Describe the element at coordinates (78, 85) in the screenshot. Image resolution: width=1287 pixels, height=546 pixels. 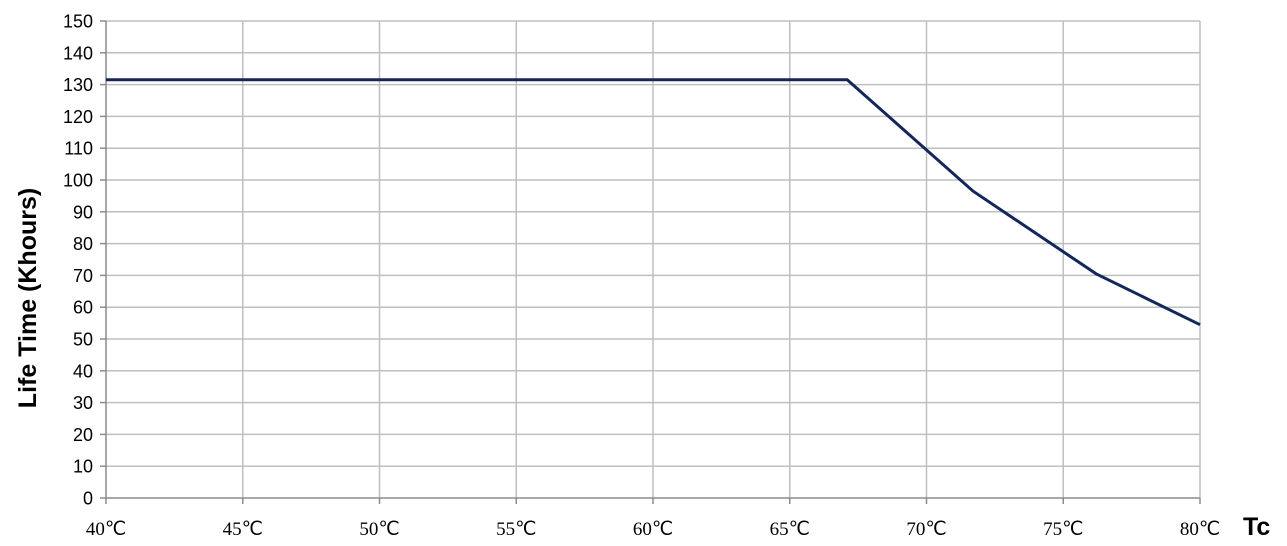
I see `y-tick-label: 130` at that location.